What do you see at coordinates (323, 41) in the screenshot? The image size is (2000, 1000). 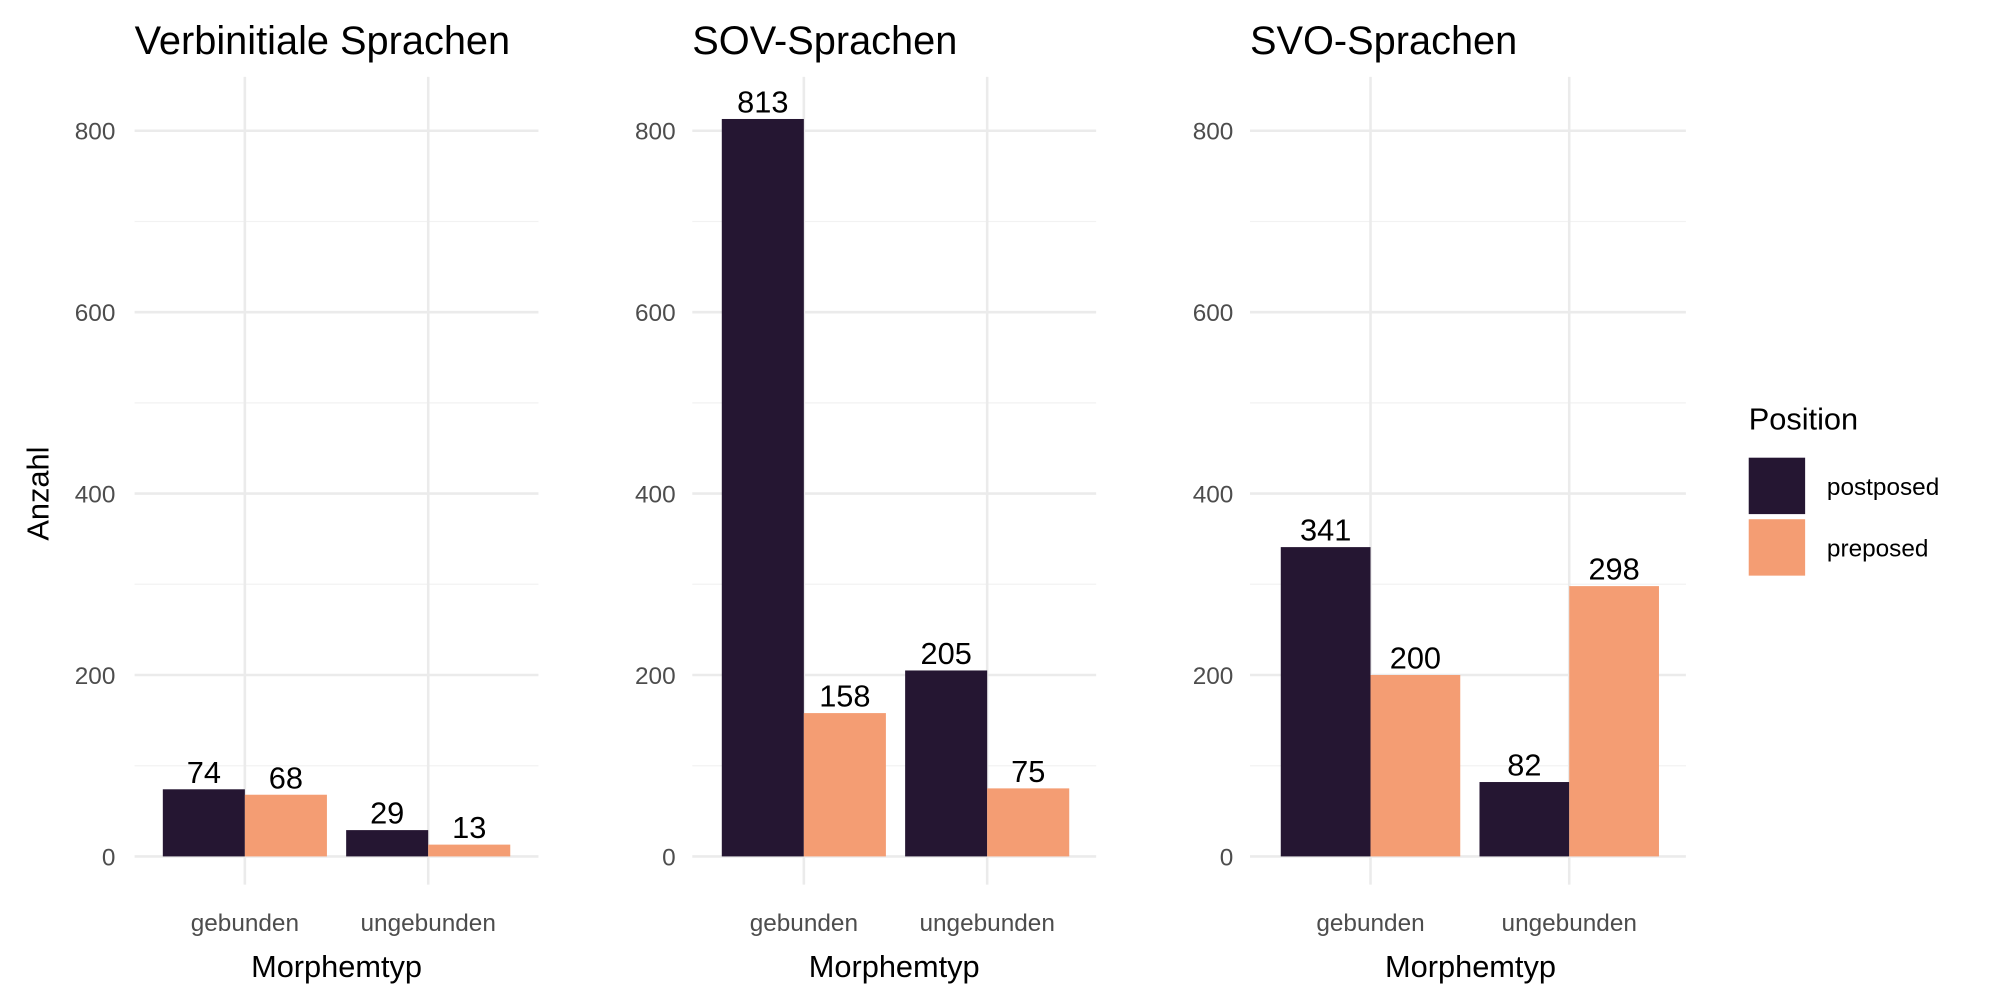 I see `panel-title: Verbinitiale Sprachen` at bounding box center [323, 41].